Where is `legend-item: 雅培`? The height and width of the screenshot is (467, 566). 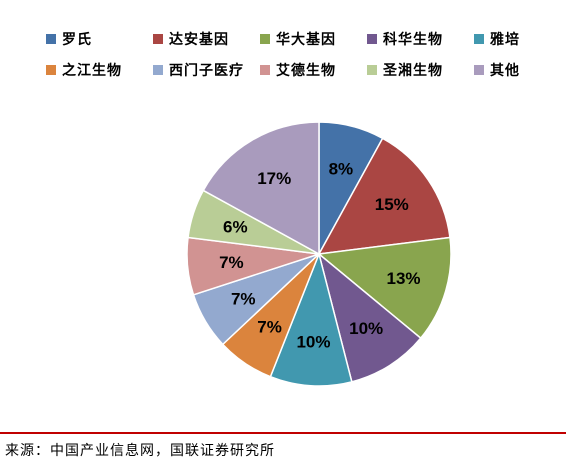
legend-item: 雅培 is located at coordinates (514, 39).